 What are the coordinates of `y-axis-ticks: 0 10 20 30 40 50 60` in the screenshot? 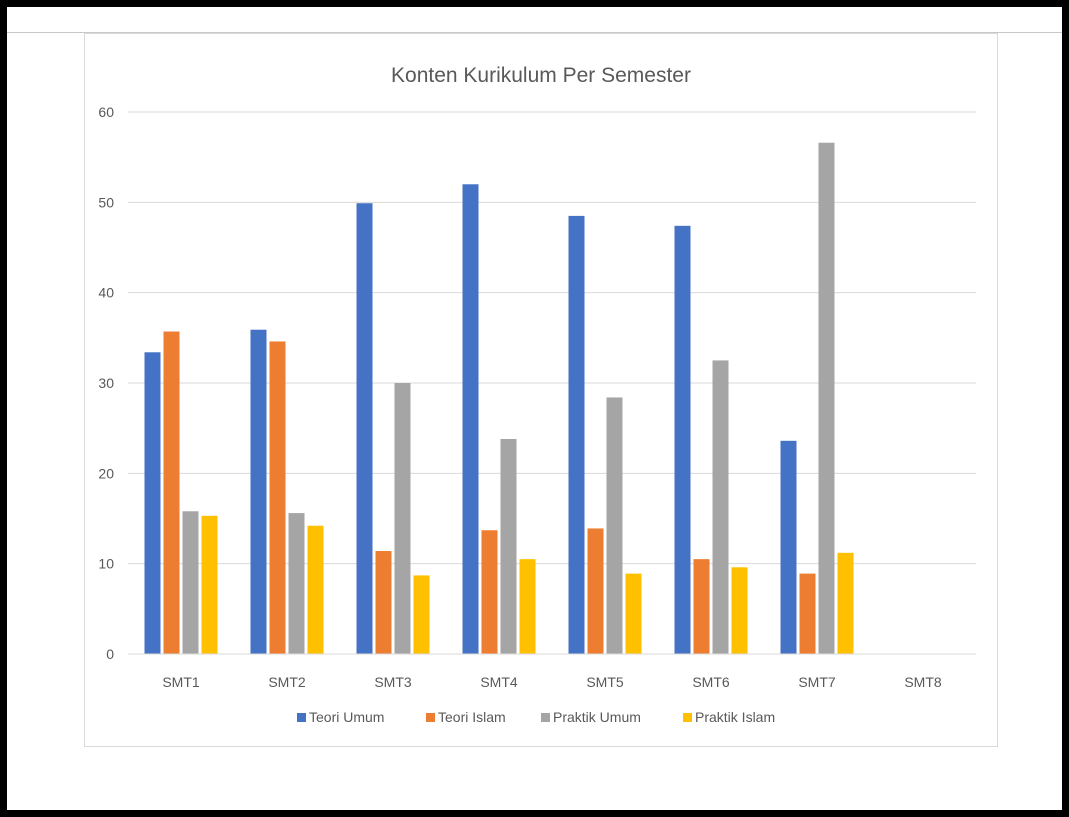 It's located at (106, 383).